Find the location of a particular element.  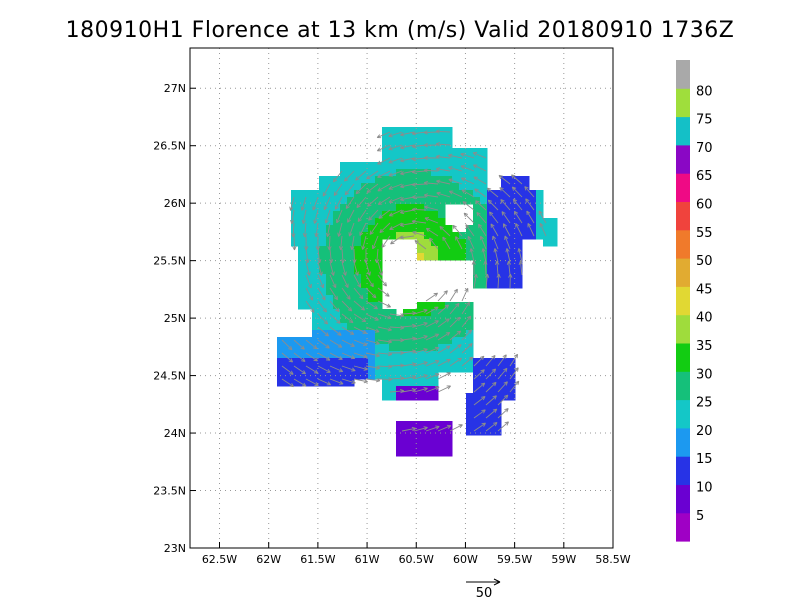

lon-tick-label: 62.5W is located at coordinates (219, 559).